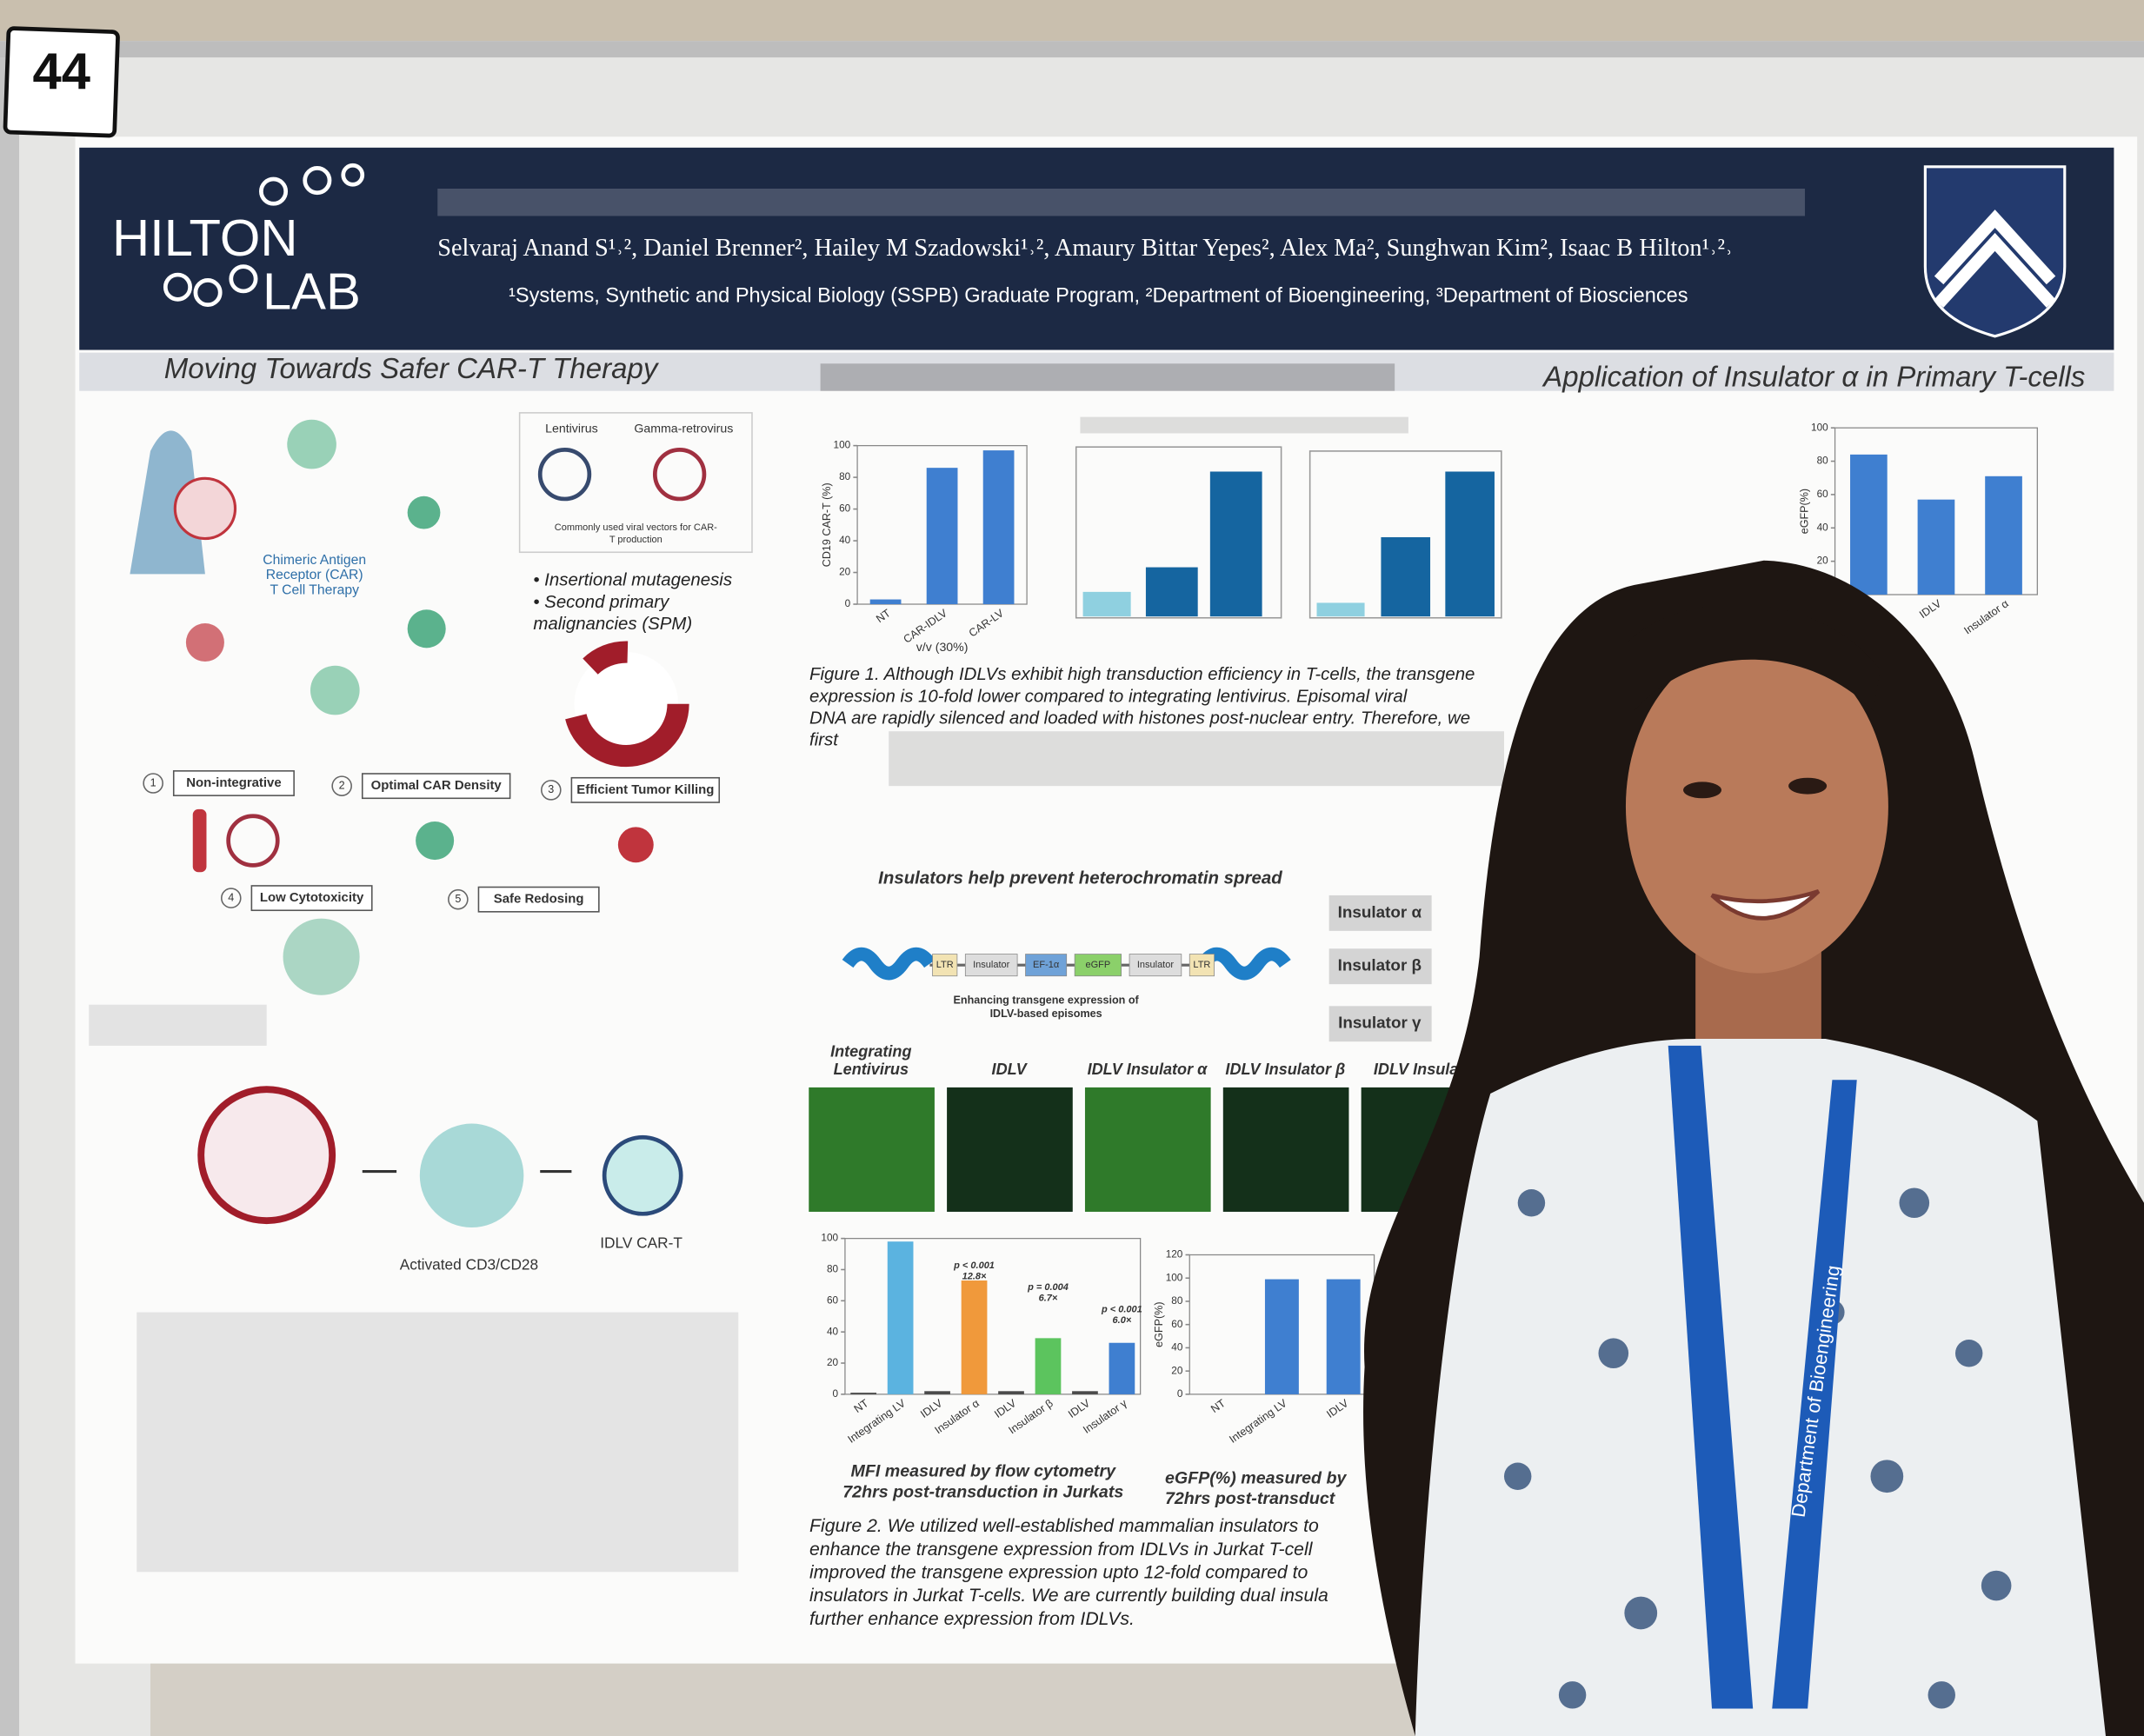  What do you see at coordinates (437, 785) in the screenshot?
I see `goal-label: Optimal CAR Density` at bounding box center [437, 785].